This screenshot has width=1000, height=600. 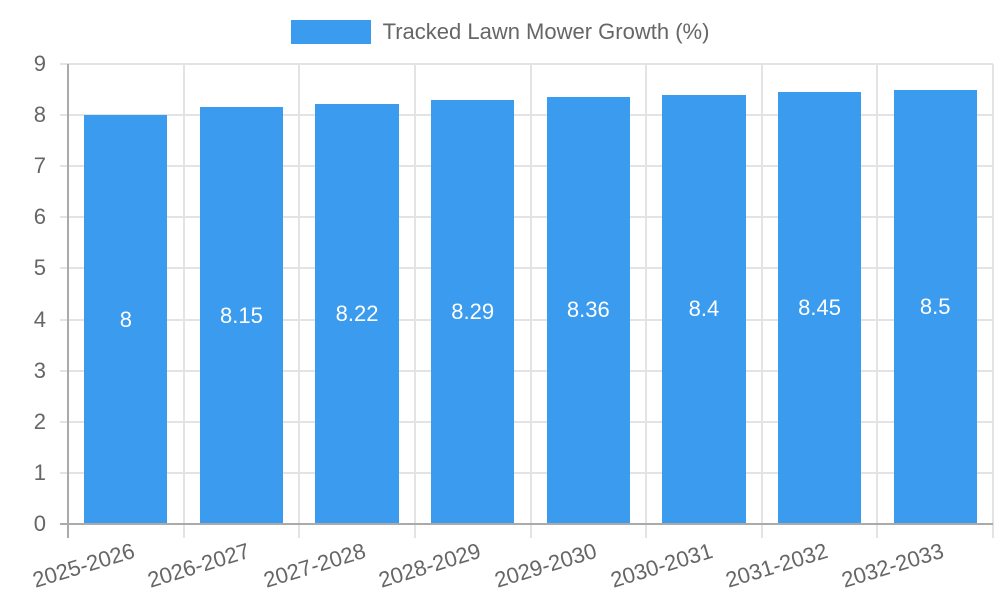 I want to click on bar-value-label: 8.29, so click(x=473, y=312).